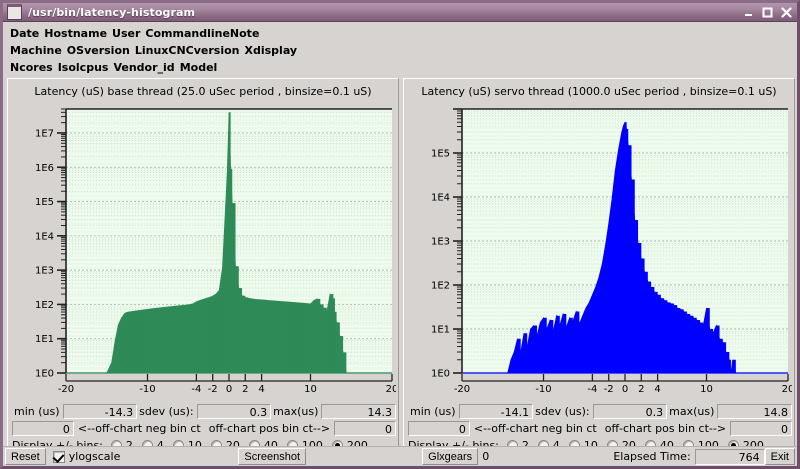  I want to click on posbin-label-servo: off-chart pos bin ct-->, so click(665, 428).